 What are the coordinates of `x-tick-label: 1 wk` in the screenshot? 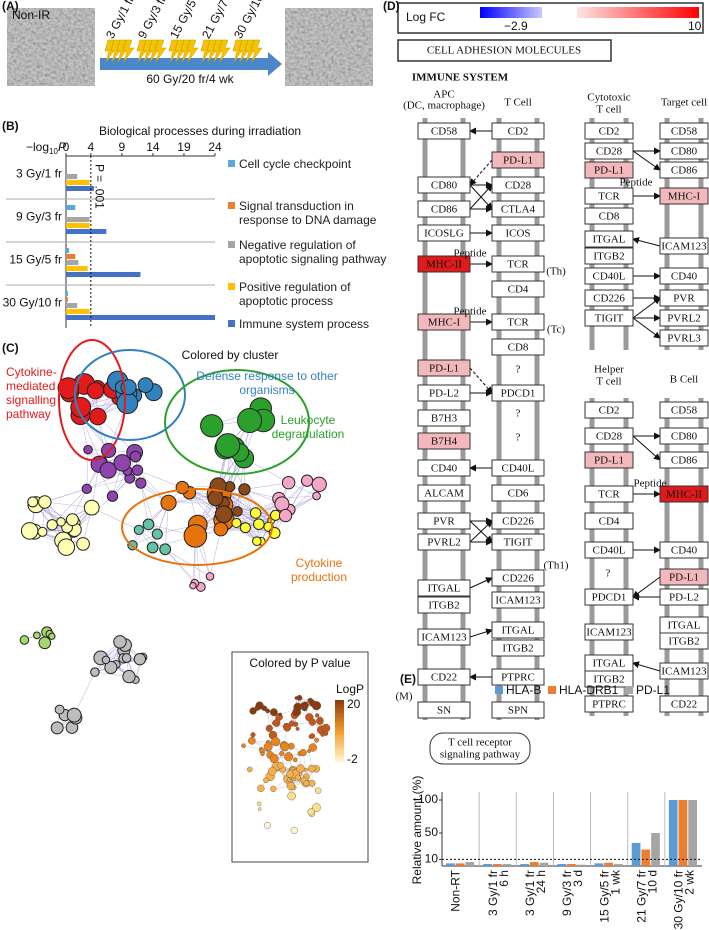 It's located at (615, 882).